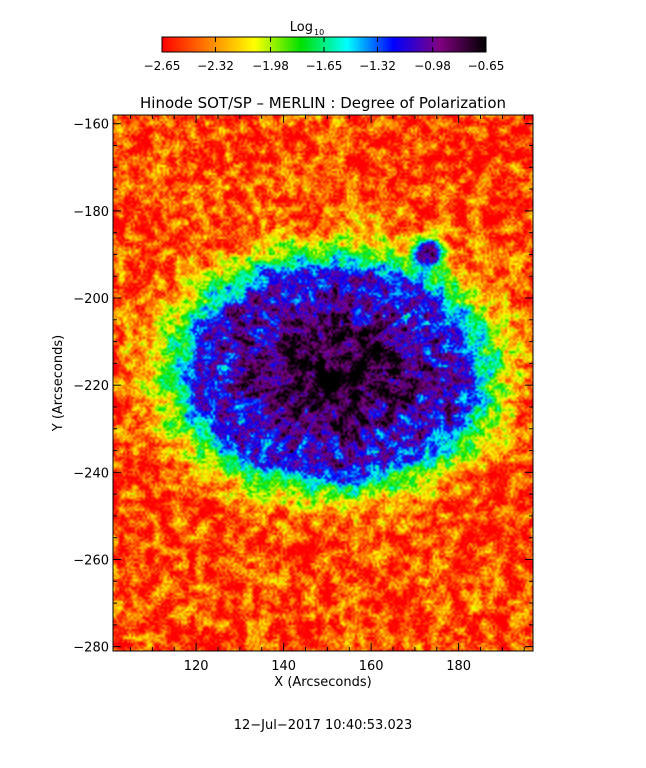 The image size is (646, 768). I want to click on x-tick-label: 120, so click(196, 666).